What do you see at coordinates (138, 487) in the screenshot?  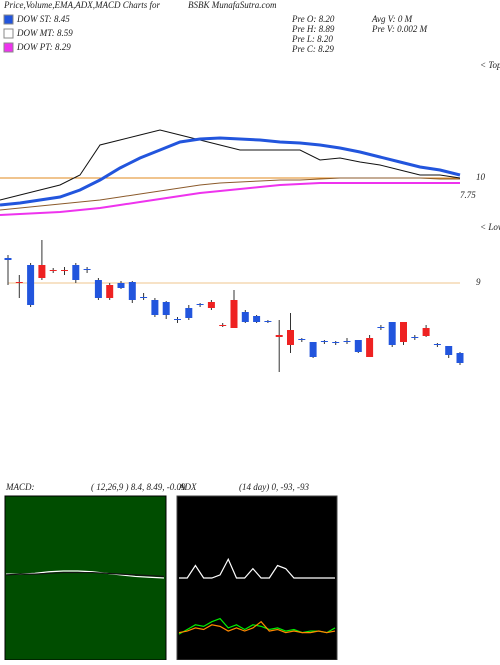 I see `panel-subtitle: ( 12,26,9 ) 8.4, 8.49, -0.09` at bounding box center [138, 487].